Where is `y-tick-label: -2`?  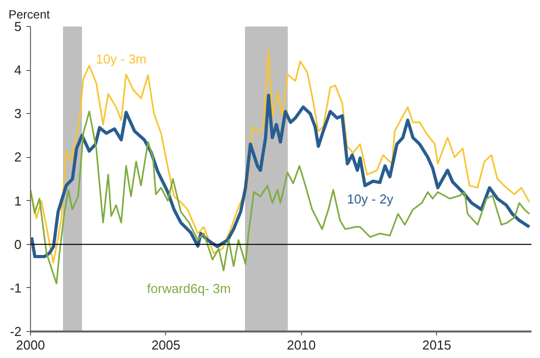 y-tick-label: -2 is located at coordinates (16, 331).